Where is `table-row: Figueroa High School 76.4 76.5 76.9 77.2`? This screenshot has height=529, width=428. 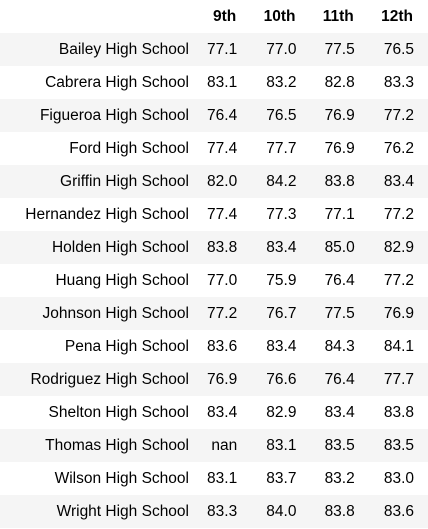
table-row: Figueroa High School 76.4 76.5 76.9 77.2 is located at coordinates (214, 115).